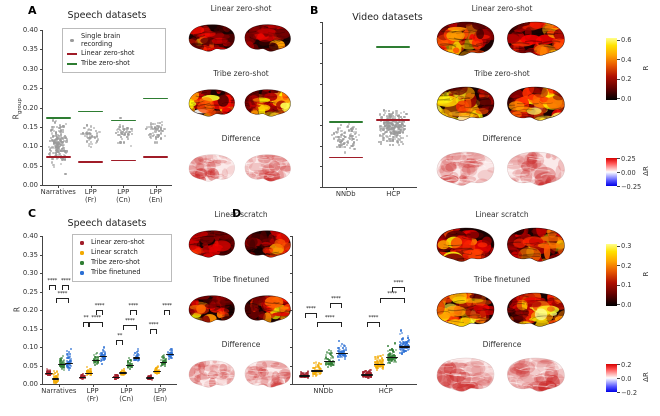  Describe the element at coordinates (107, 107) in the screenshot. I see `scatter-points-lppen` at that location.